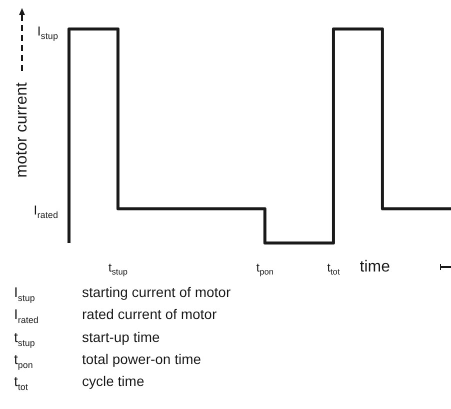 This screenshot has width=451, height=409. Describe the element at coordinates (375, 267) in the screenshot. I see `x-axis-title: time` at that location.